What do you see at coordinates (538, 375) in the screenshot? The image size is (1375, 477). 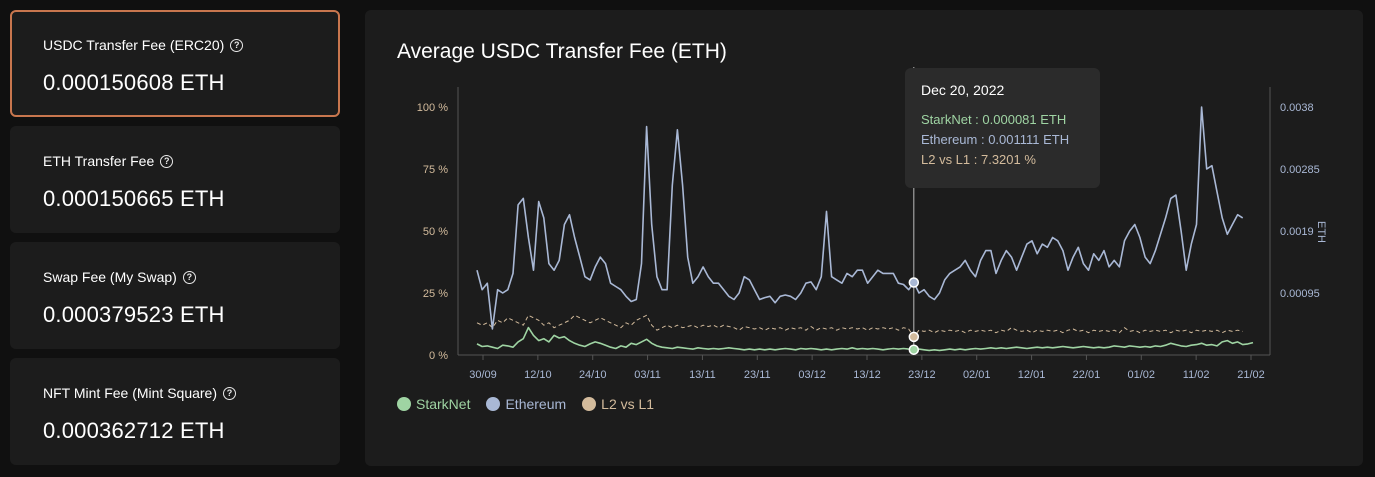 I see `x-tick-label: 12/10` at bounding box center [538, 375].